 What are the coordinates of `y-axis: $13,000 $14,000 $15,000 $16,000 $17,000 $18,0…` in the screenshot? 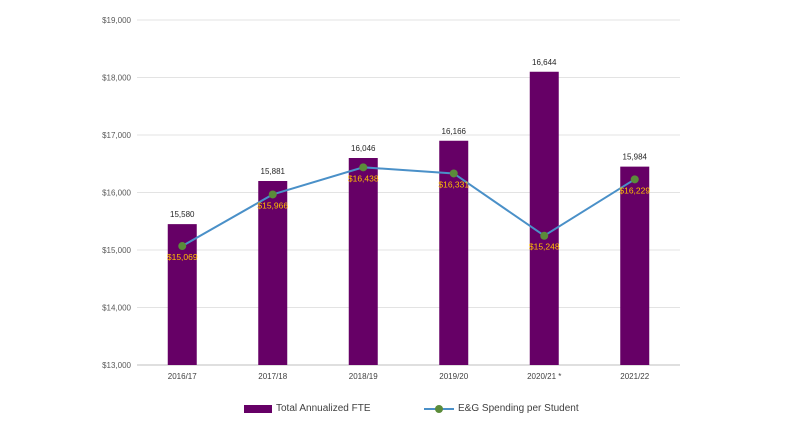 It's located at (116, 193).